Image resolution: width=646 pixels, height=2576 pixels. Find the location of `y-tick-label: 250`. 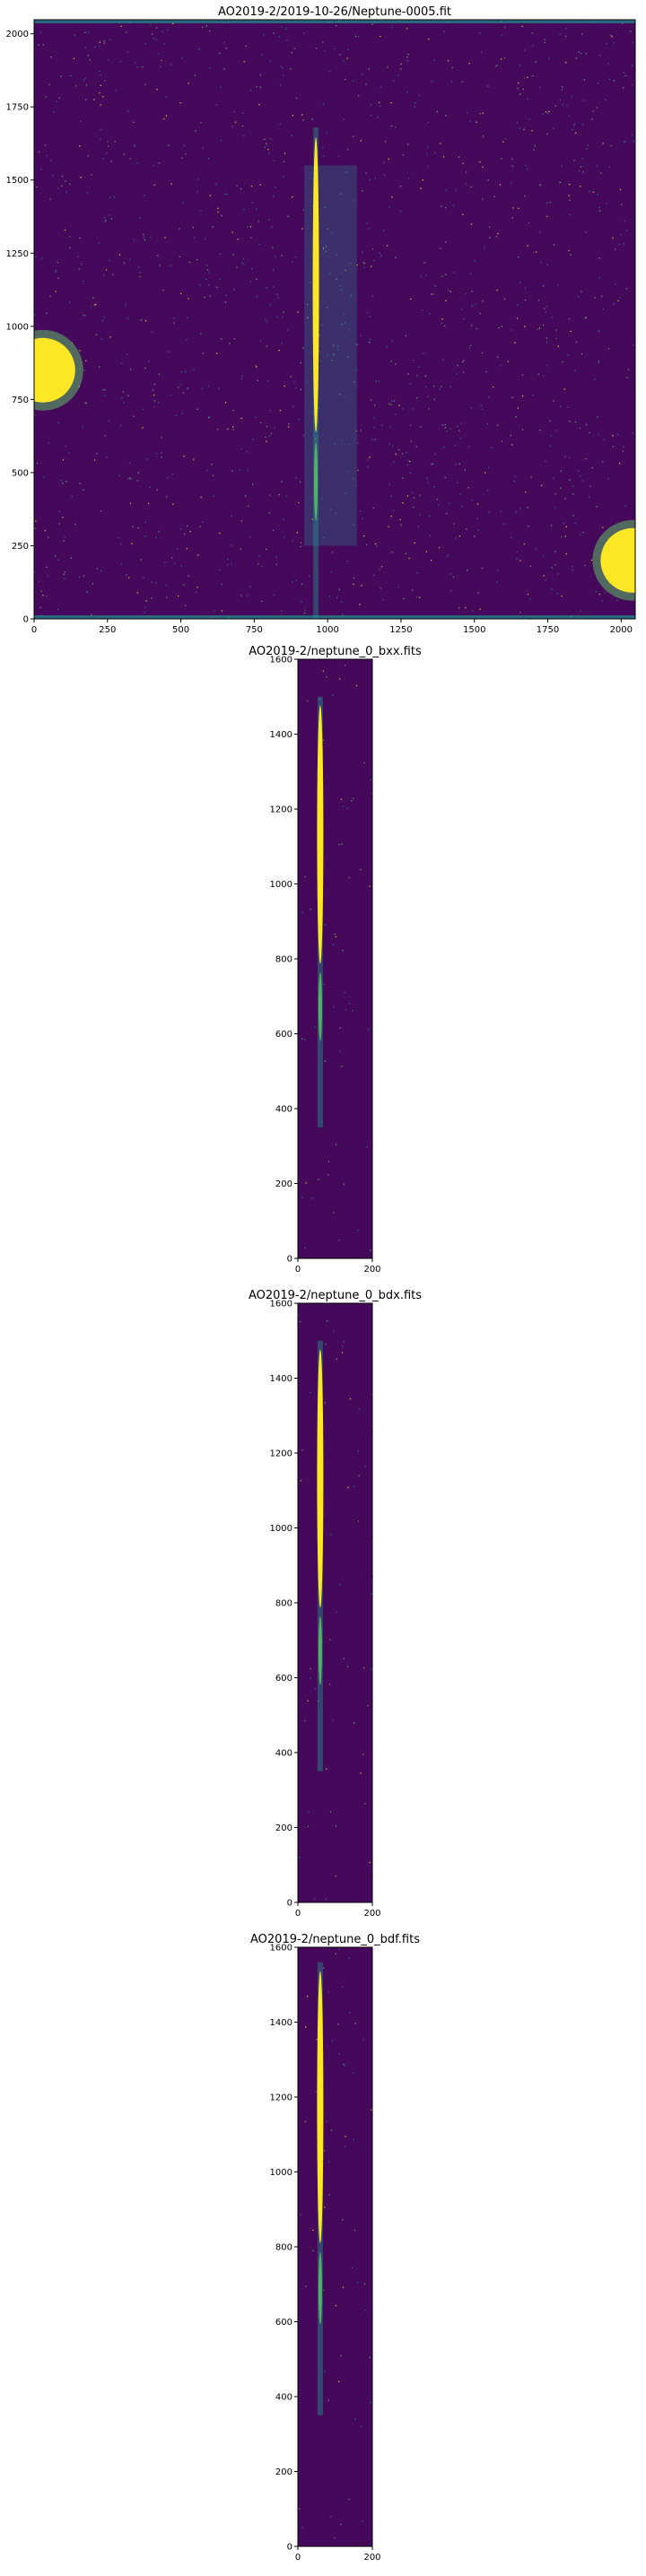

y-tick-label: 250 is located at coordinates (20, 547).